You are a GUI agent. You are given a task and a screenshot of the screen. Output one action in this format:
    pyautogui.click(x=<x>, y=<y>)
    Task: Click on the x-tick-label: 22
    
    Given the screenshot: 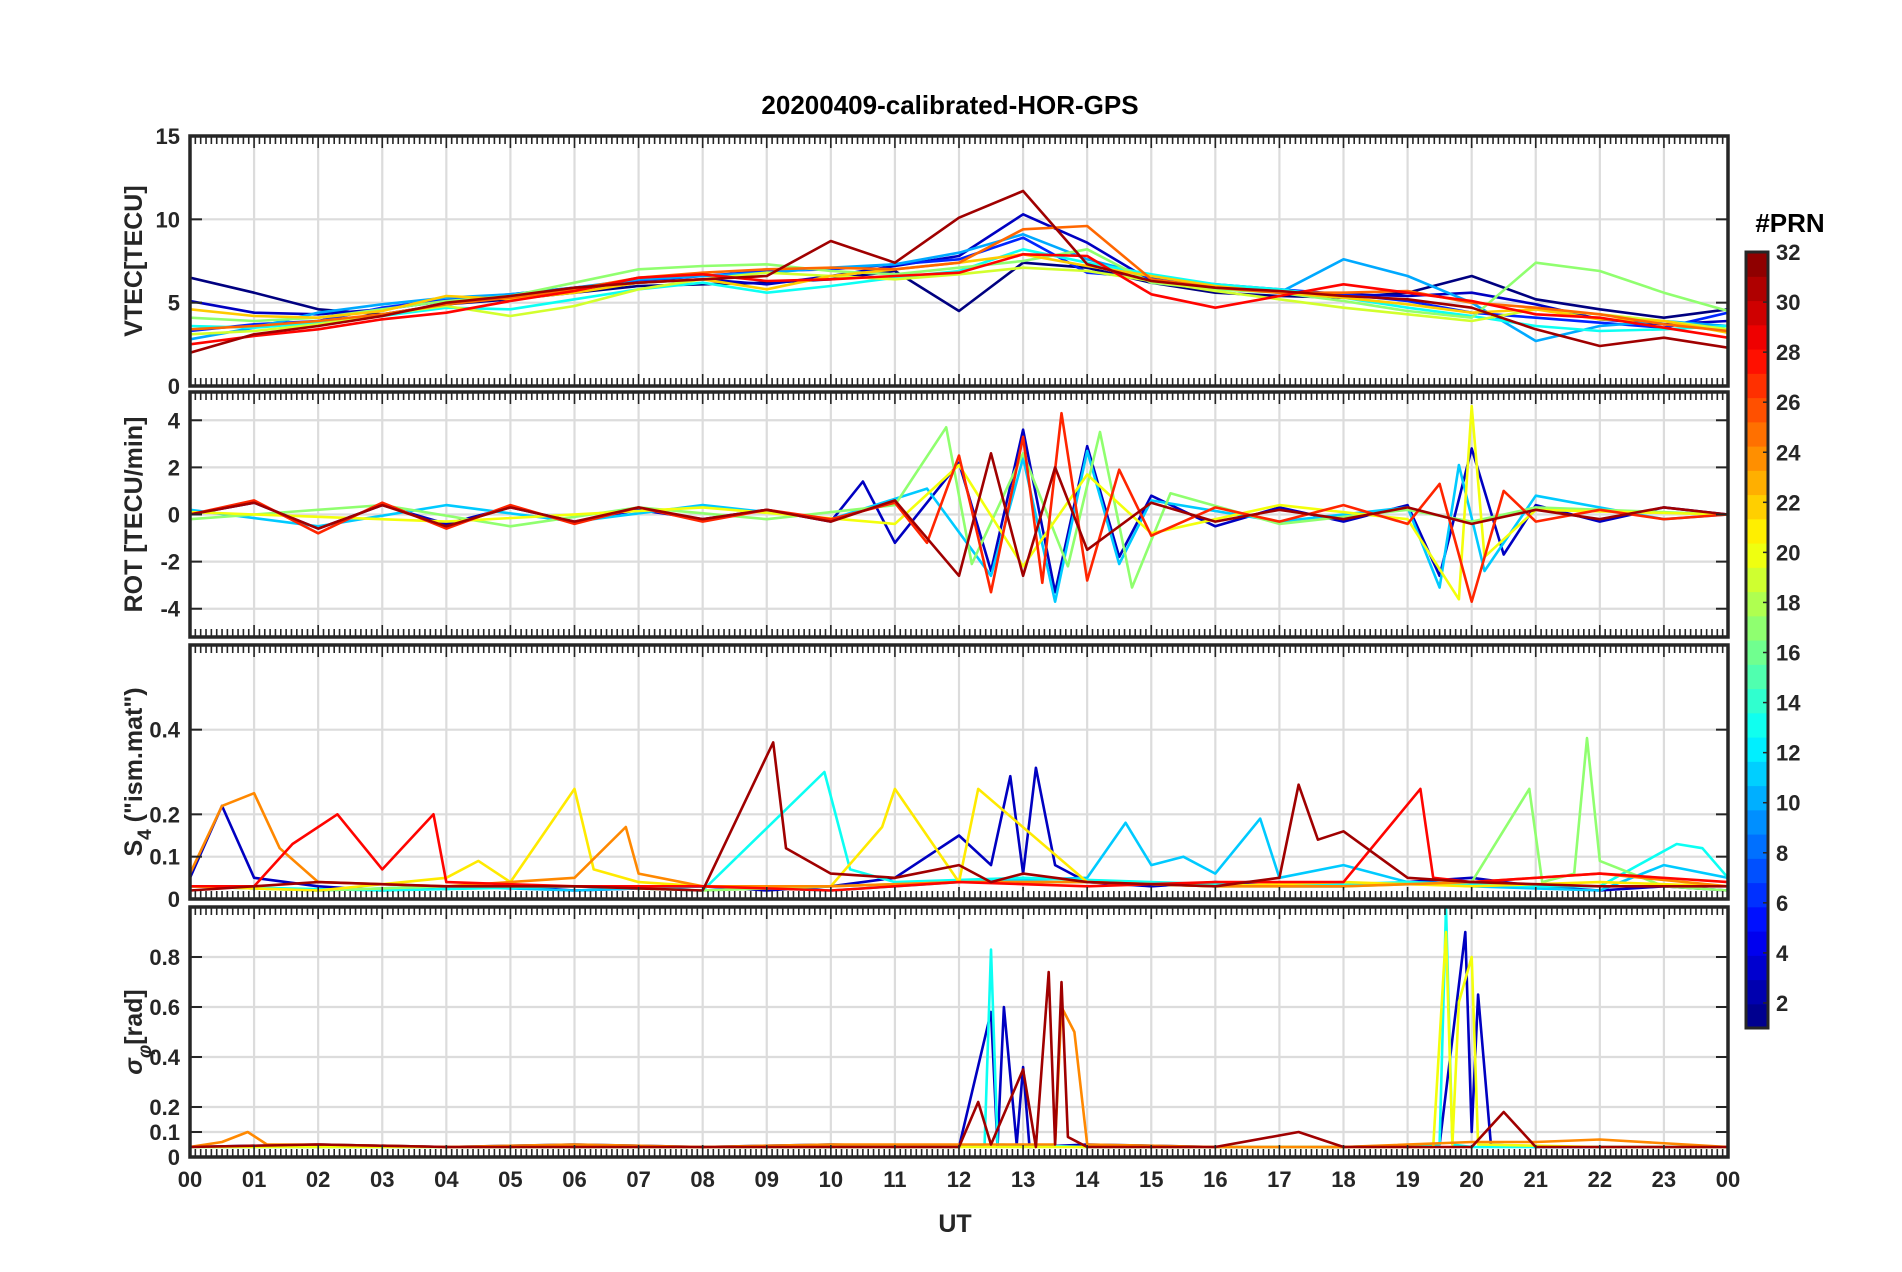 What is the action you would take?
    pyautogui.click(x=1600, y=1179)
    